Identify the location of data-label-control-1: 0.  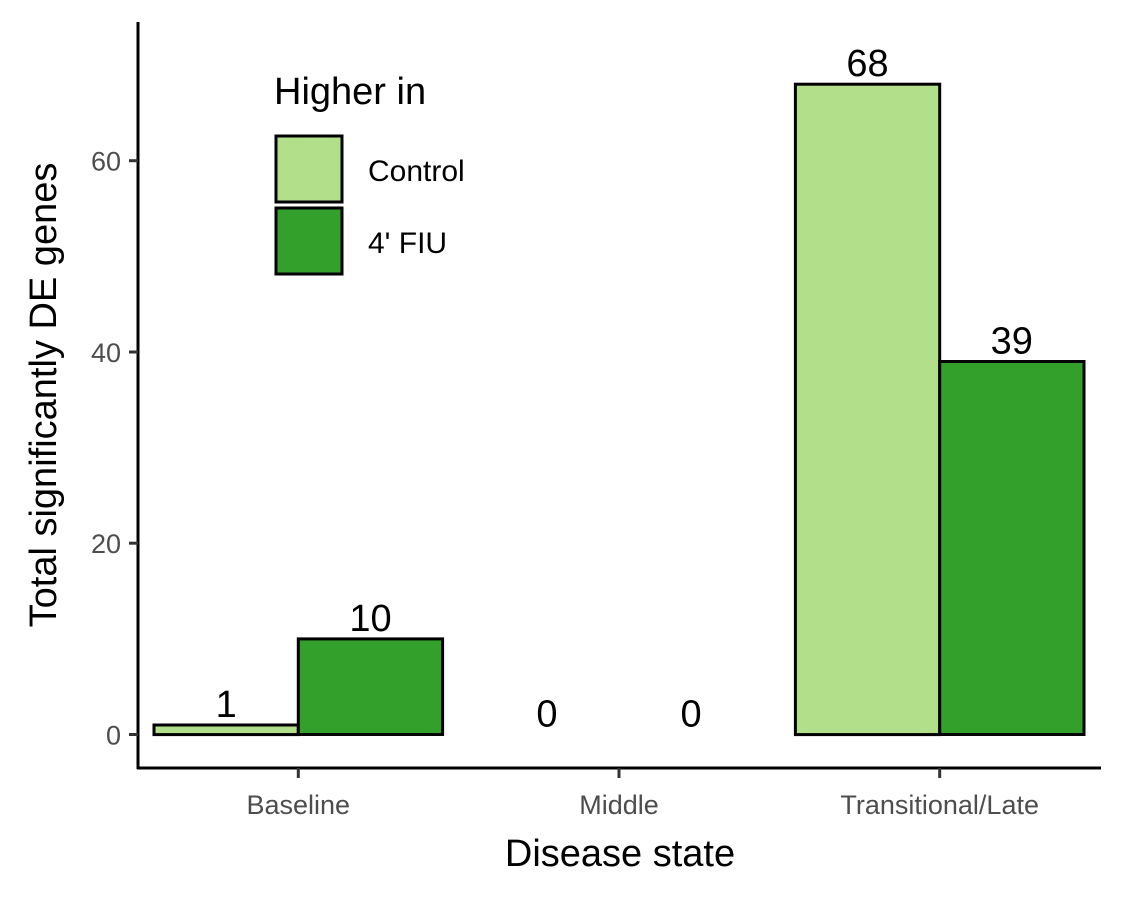
(546, 715).